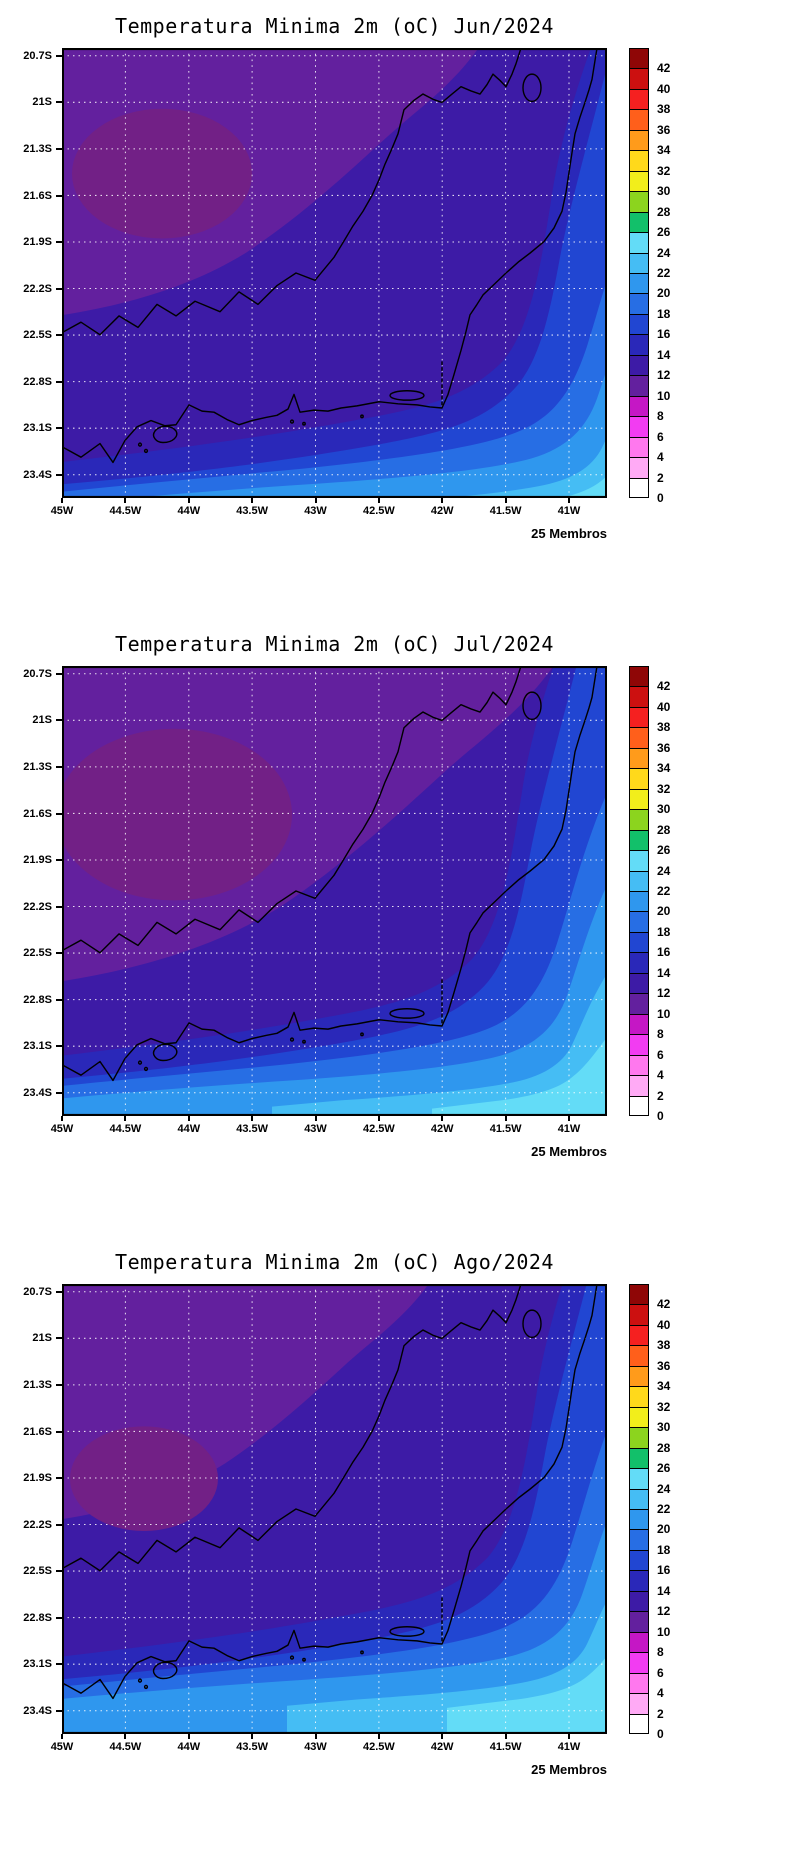  I want to click on colorbar-label: 26, so click(664, 232).